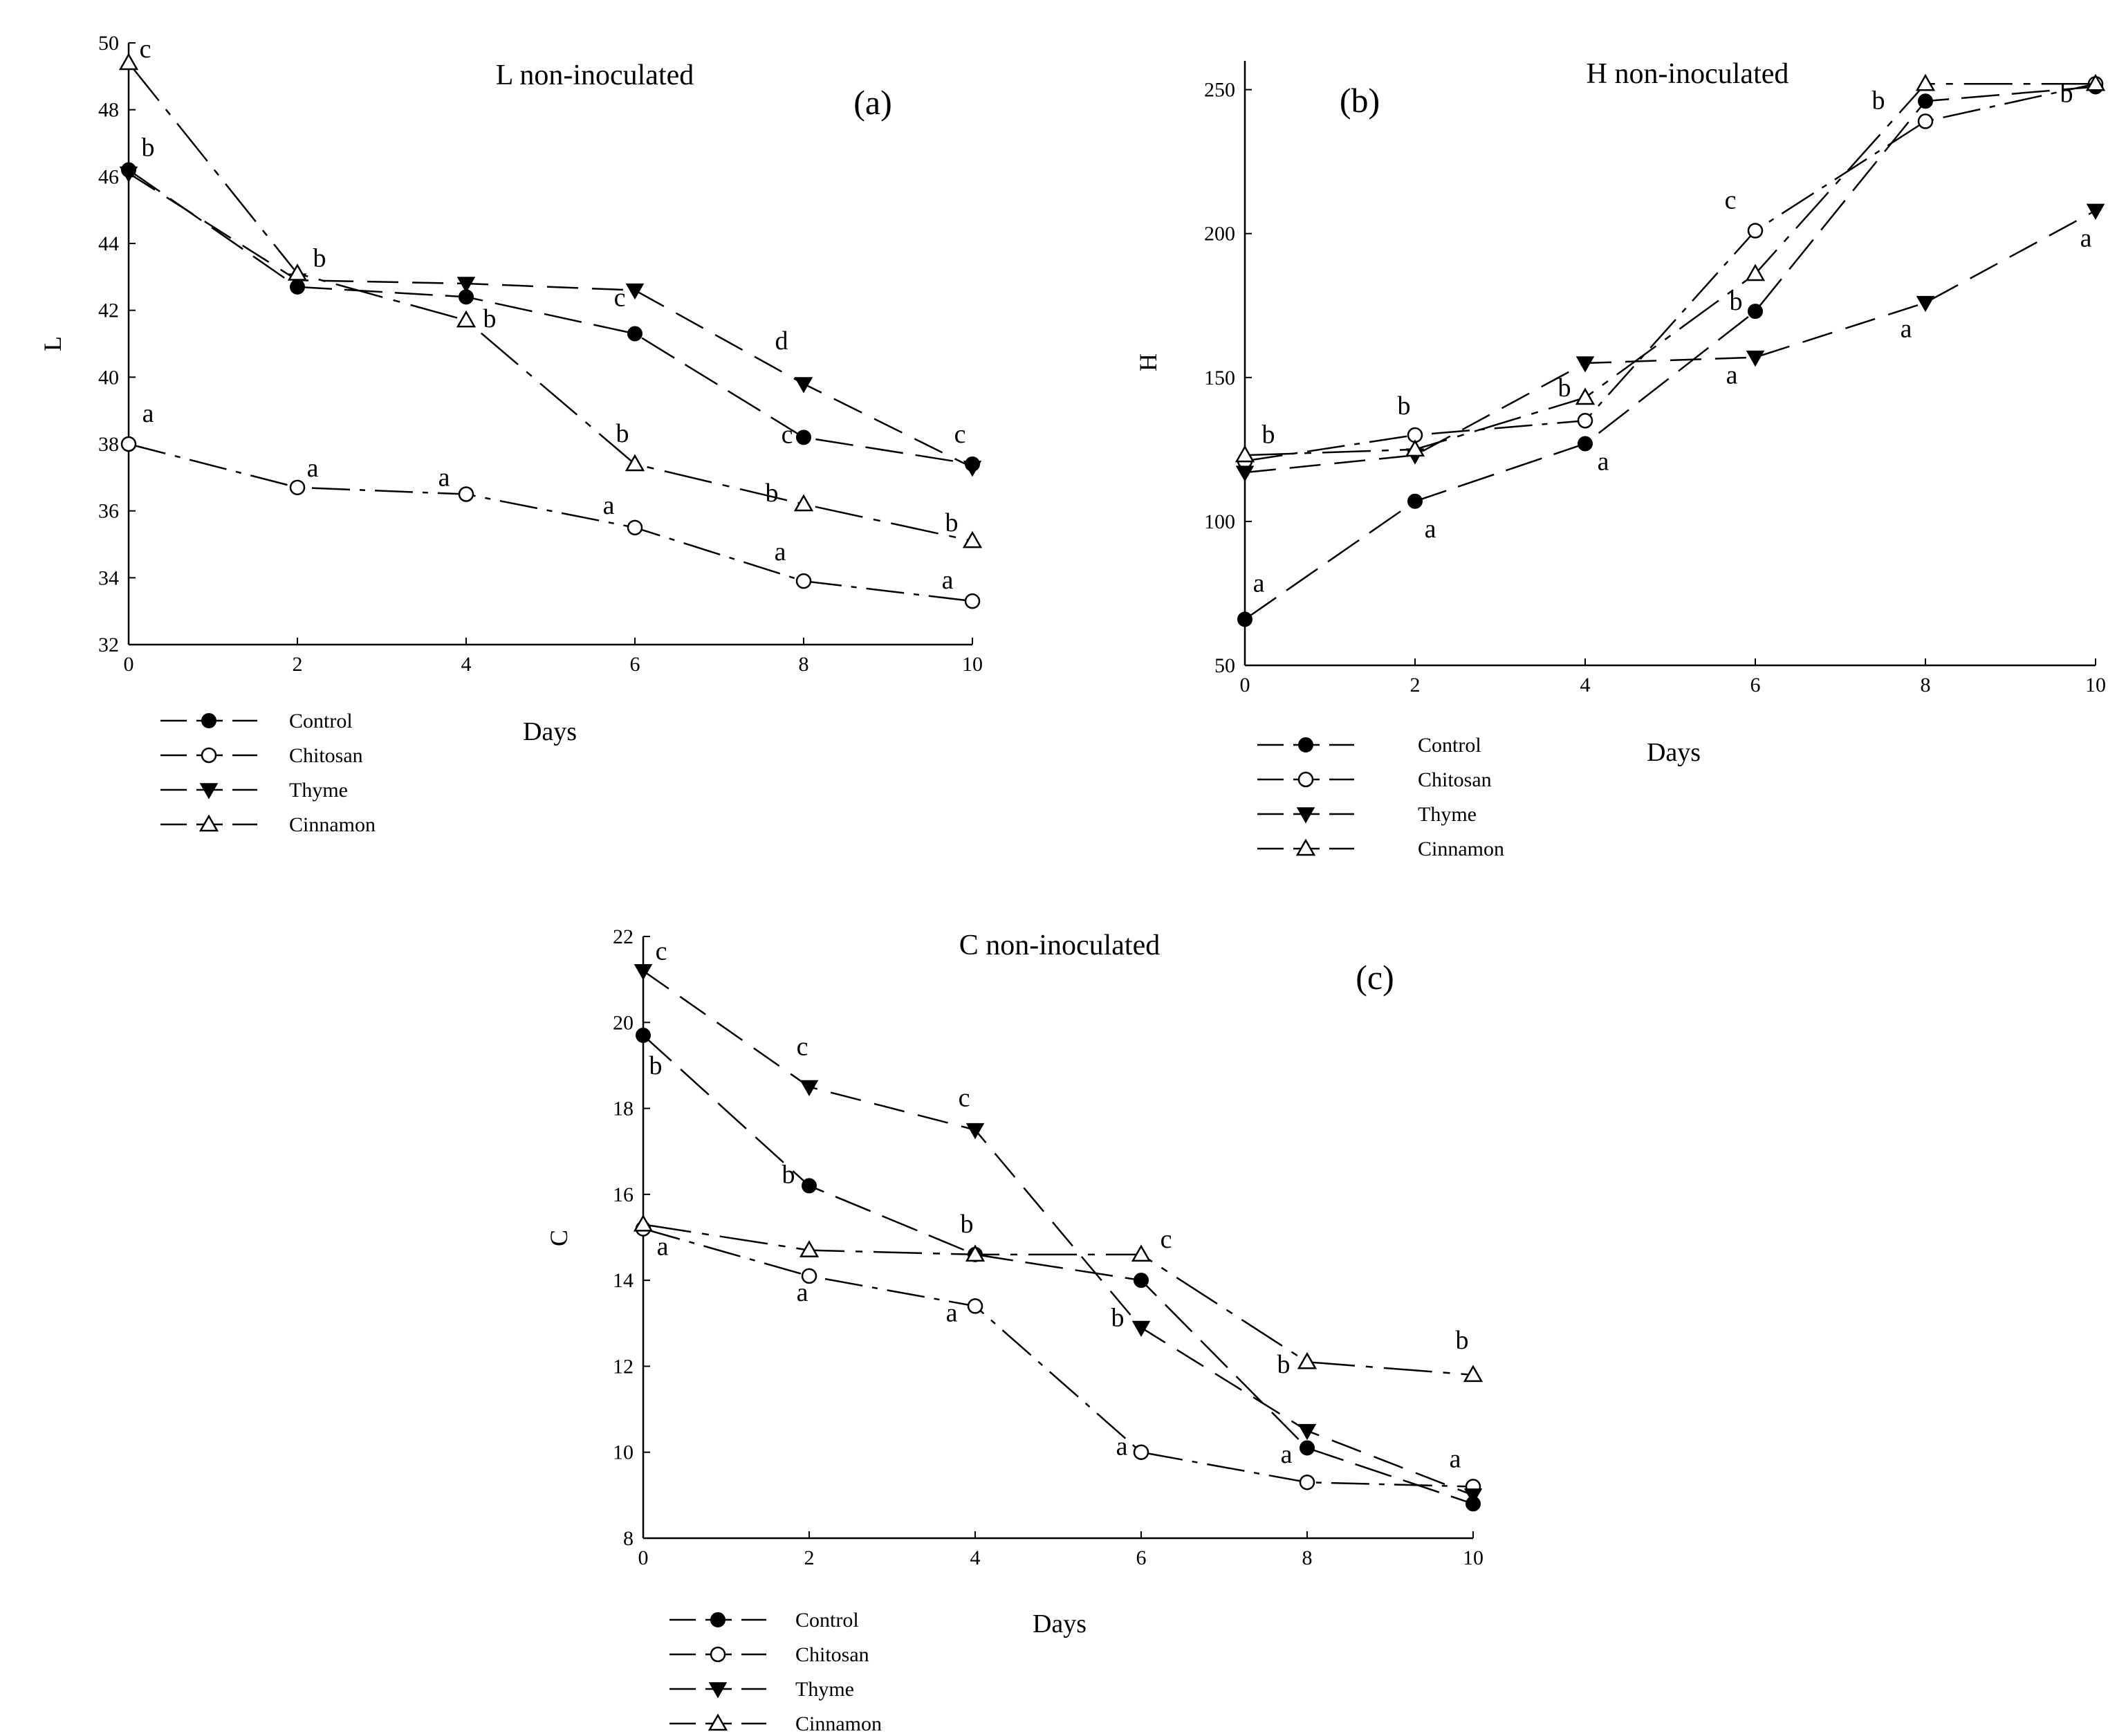 This screenshot has width=2117, height=1736. Describe the element at coordinates (623, 1366) in the screenshot. I see `y-tick-label: 12` at that location.